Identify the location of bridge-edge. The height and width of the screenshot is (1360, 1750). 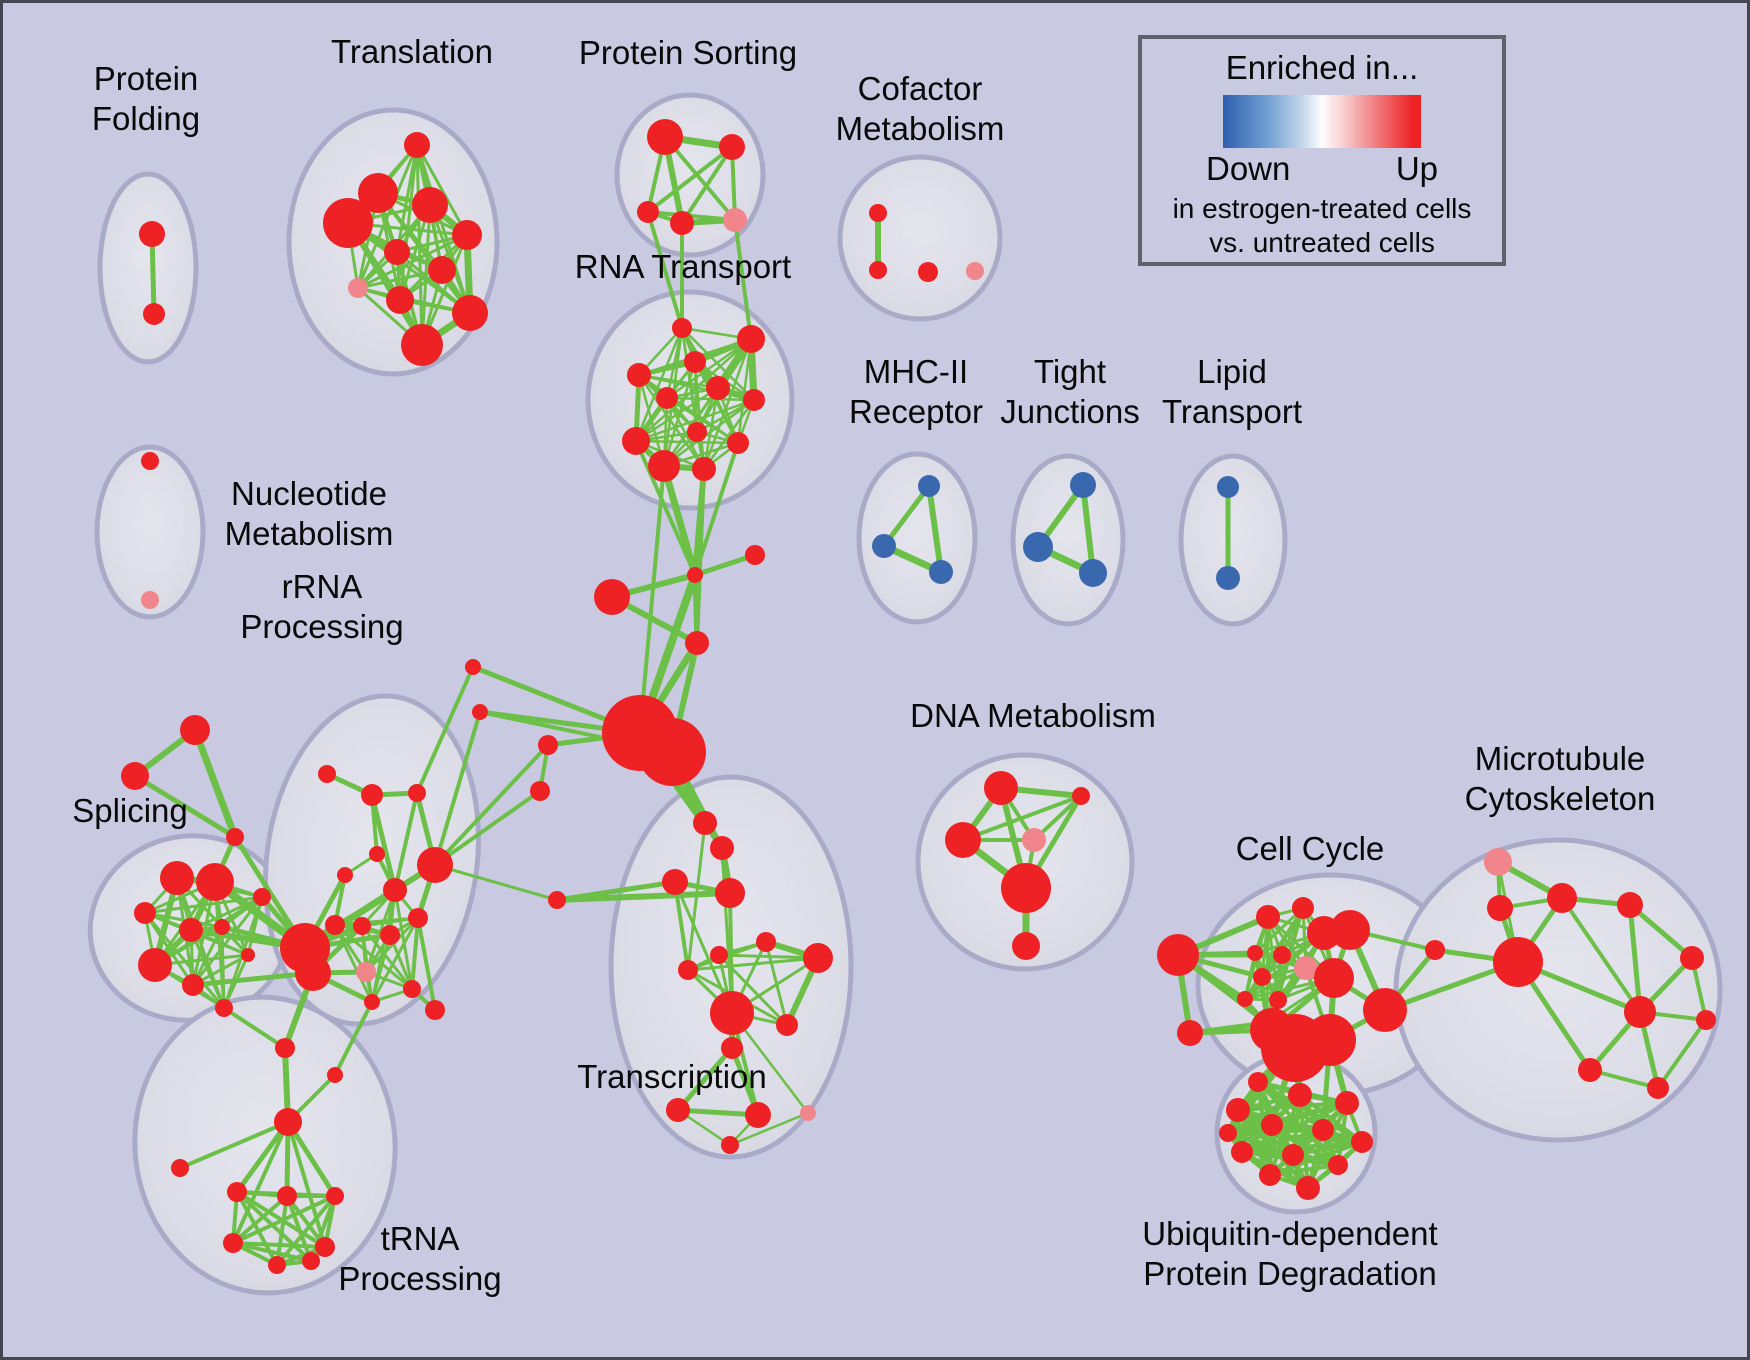
(725, 565).